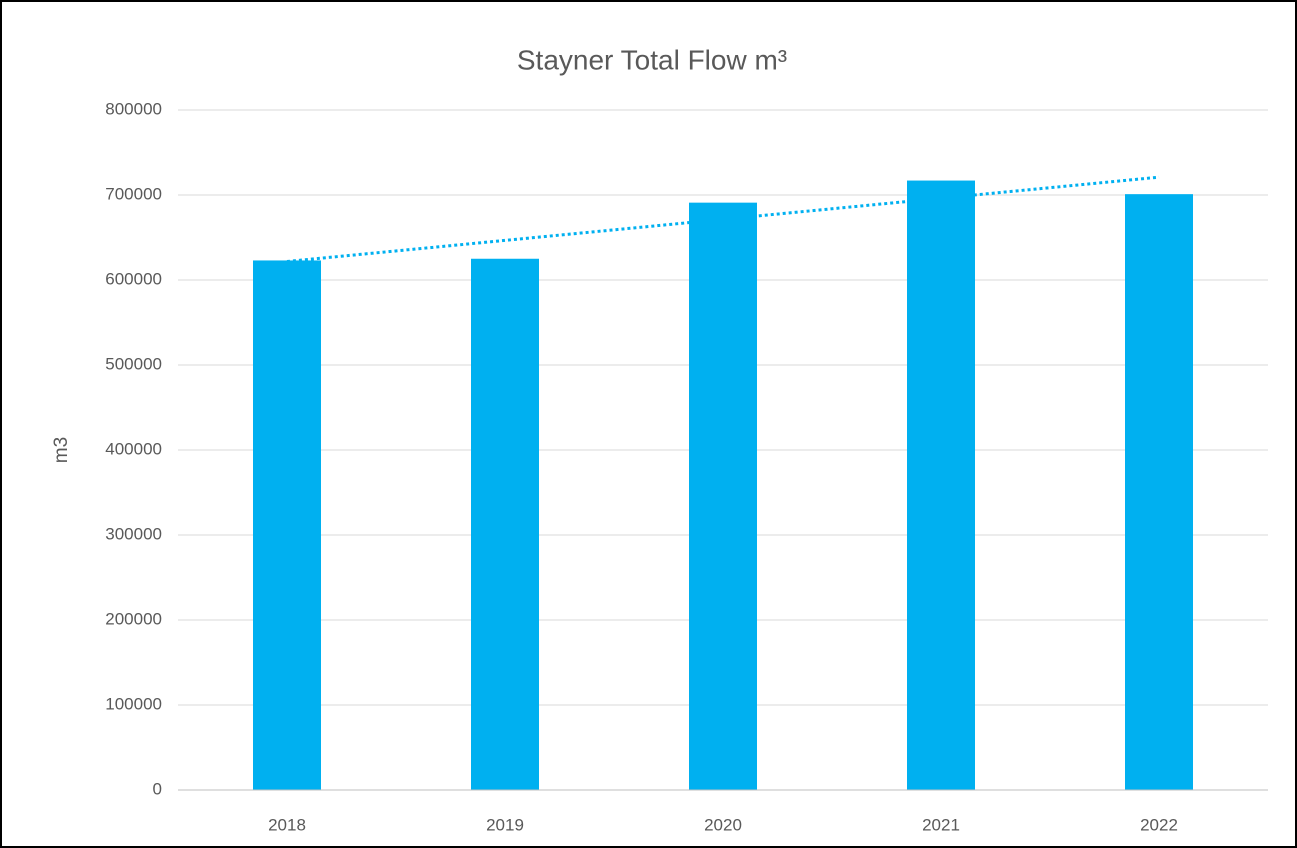 Image resolution: width=1297 pixels, height=848 pixels. I want to click on x-tick-label: 2019, so click(505, 824).